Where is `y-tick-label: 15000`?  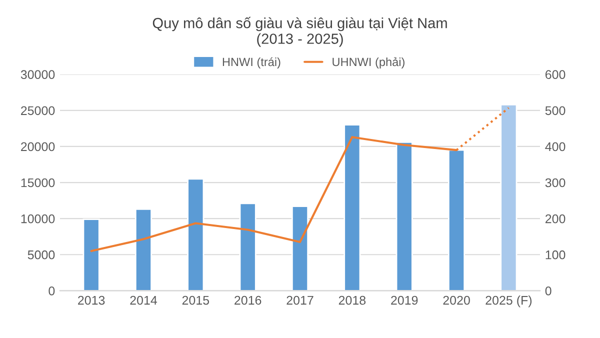
y-tick-label: 15000 is located at coordinates (38, 183).